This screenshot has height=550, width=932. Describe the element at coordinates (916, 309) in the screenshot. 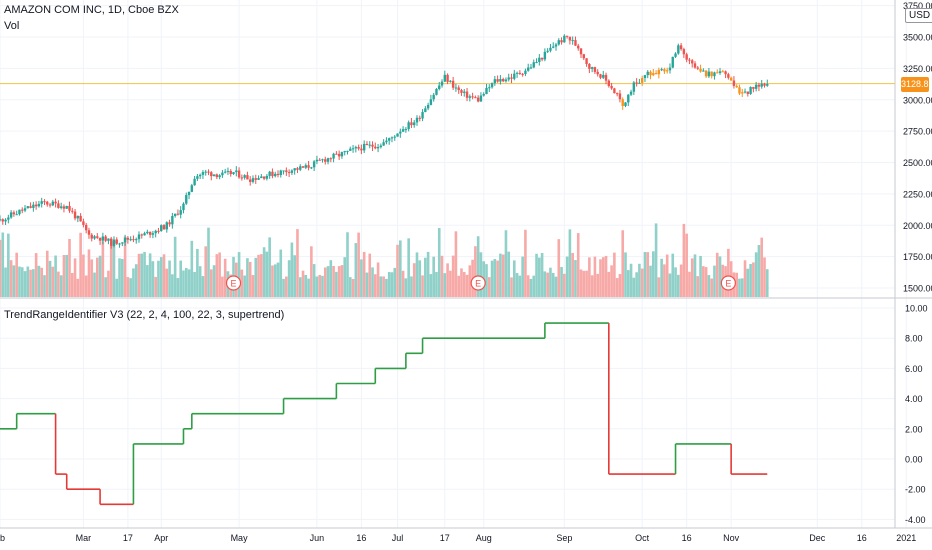

I see `indicator-axis-tick-label: 10.00` at that location.